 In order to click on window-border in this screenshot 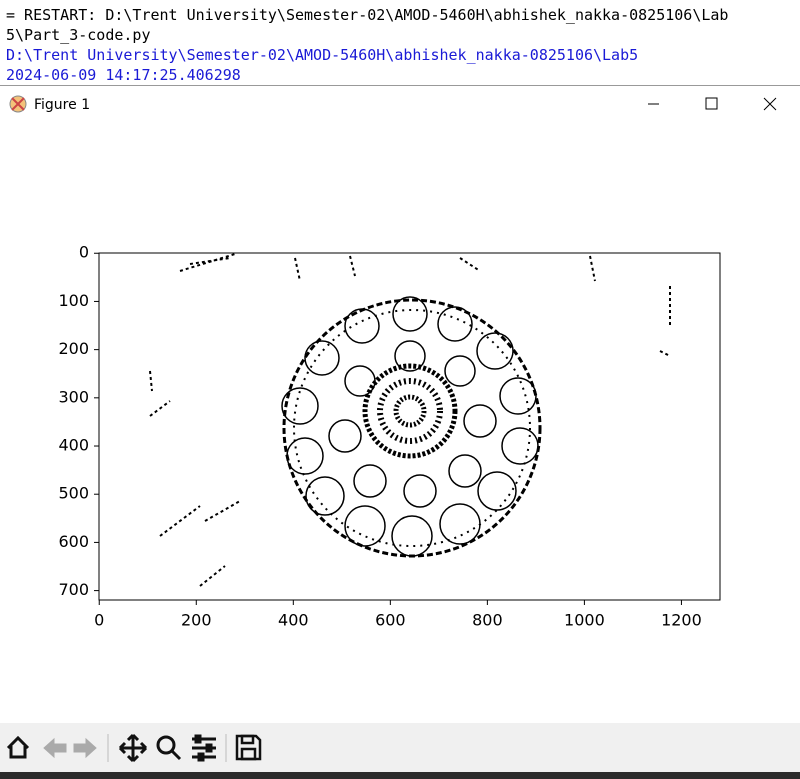, I will do `click(400, 85)`.